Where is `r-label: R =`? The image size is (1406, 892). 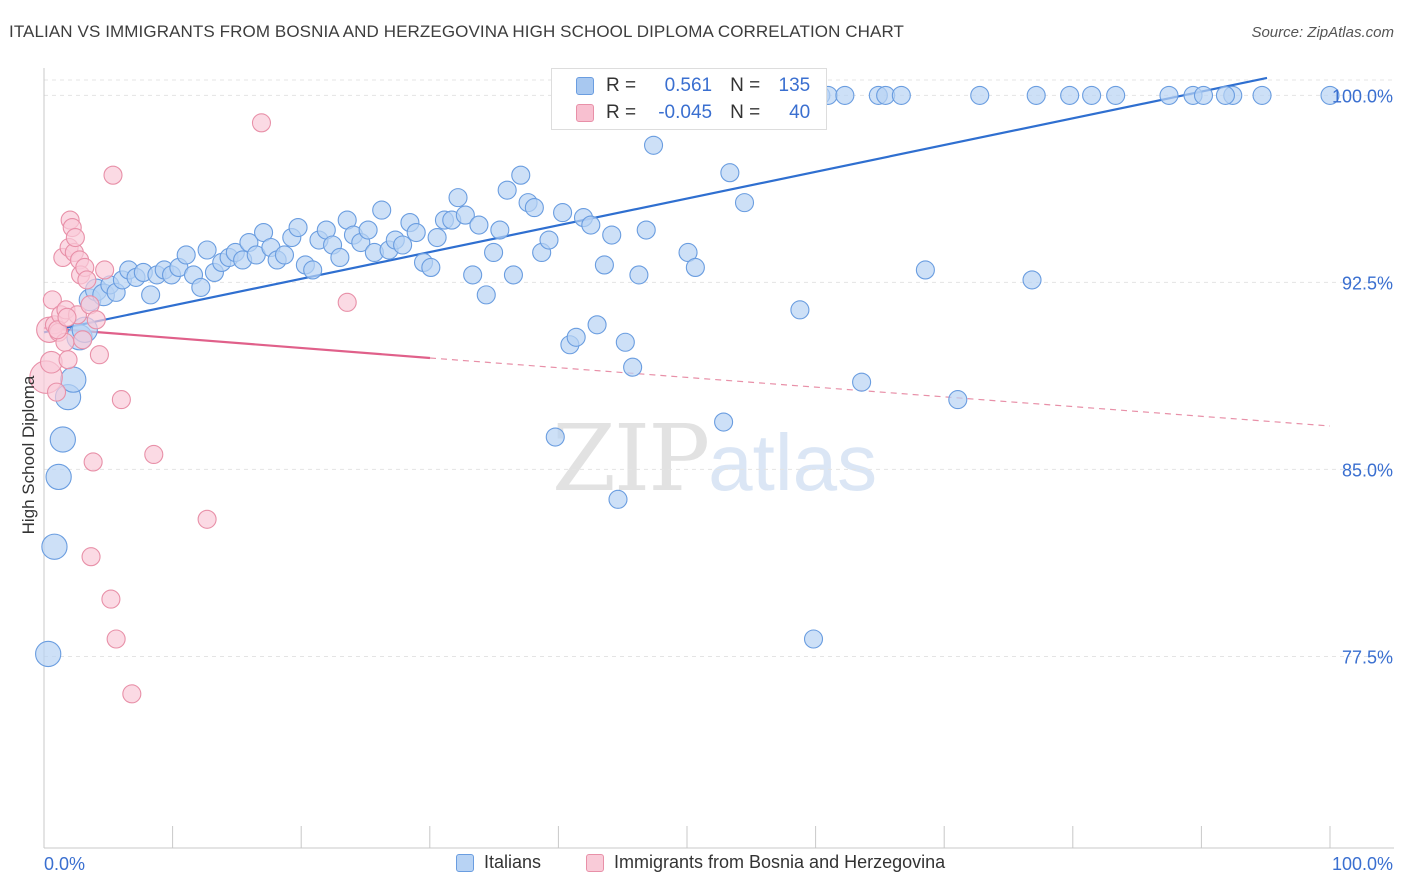
r-label: R = is located at coordinates (621, 112).